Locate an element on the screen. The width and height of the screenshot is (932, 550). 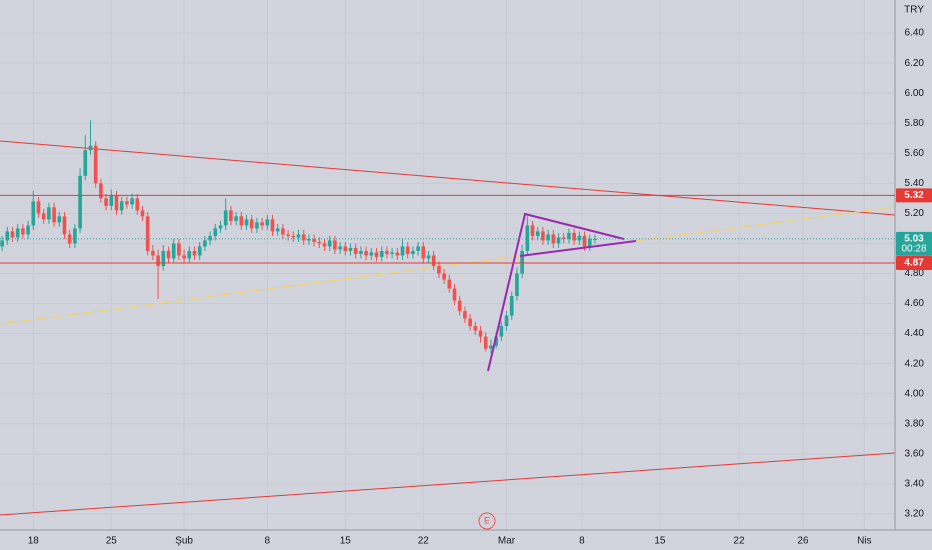
pattern-line is located at coordinates (556, 292).